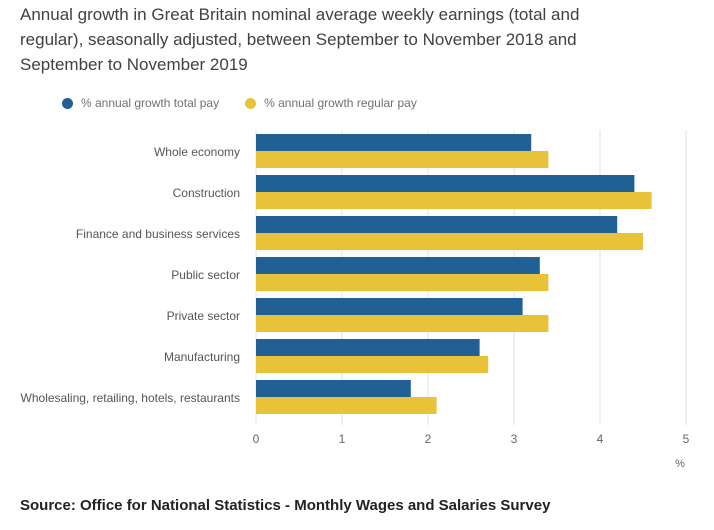 This screenshot has height=530, width=714. I want to click on legend-item-regular-pay: % annual growth regular pay, so click(331, 103).